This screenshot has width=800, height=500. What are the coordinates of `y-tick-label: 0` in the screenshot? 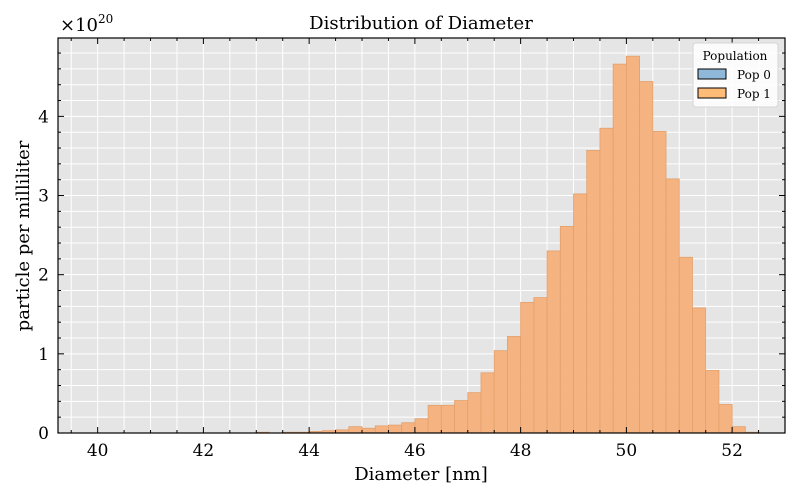 It's located at (43, 434).